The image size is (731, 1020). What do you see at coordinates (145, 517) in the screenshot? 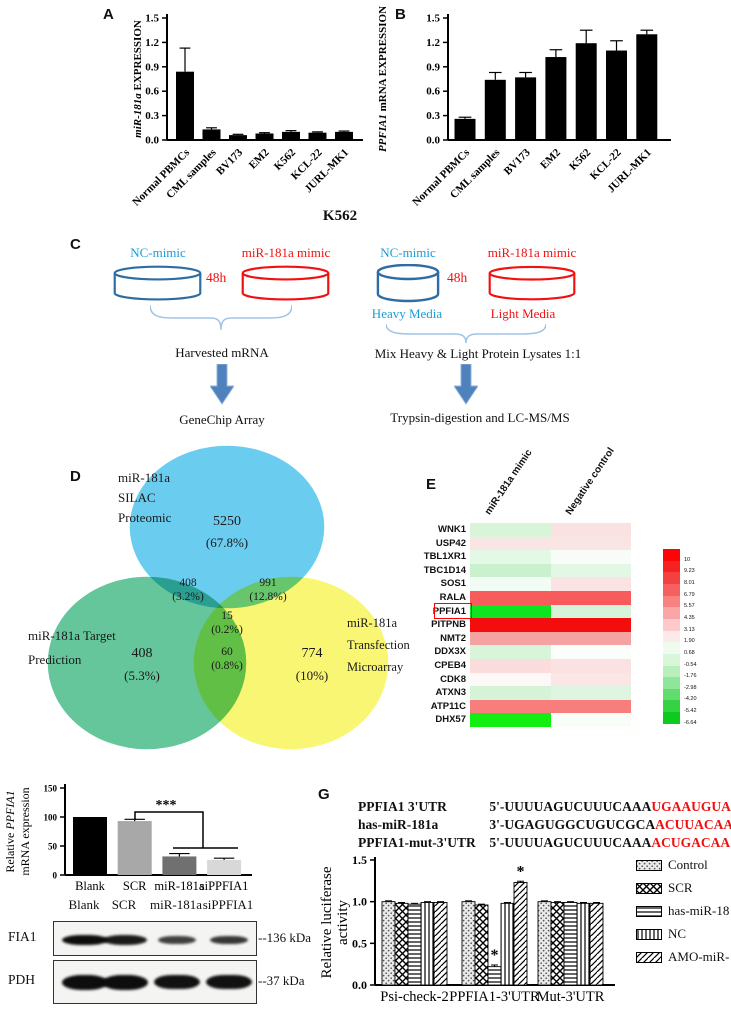
I see `venn-set1-line3: Proteomic` at bounding box center [145, 517].